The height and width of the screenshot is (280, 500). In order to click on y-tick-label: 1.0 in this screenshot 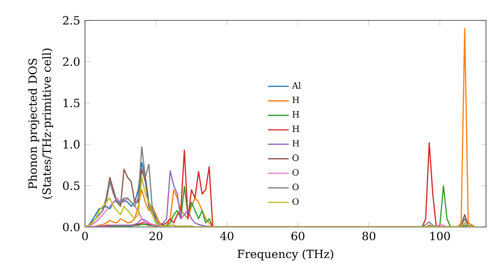, I will do `click(72, 144)`.